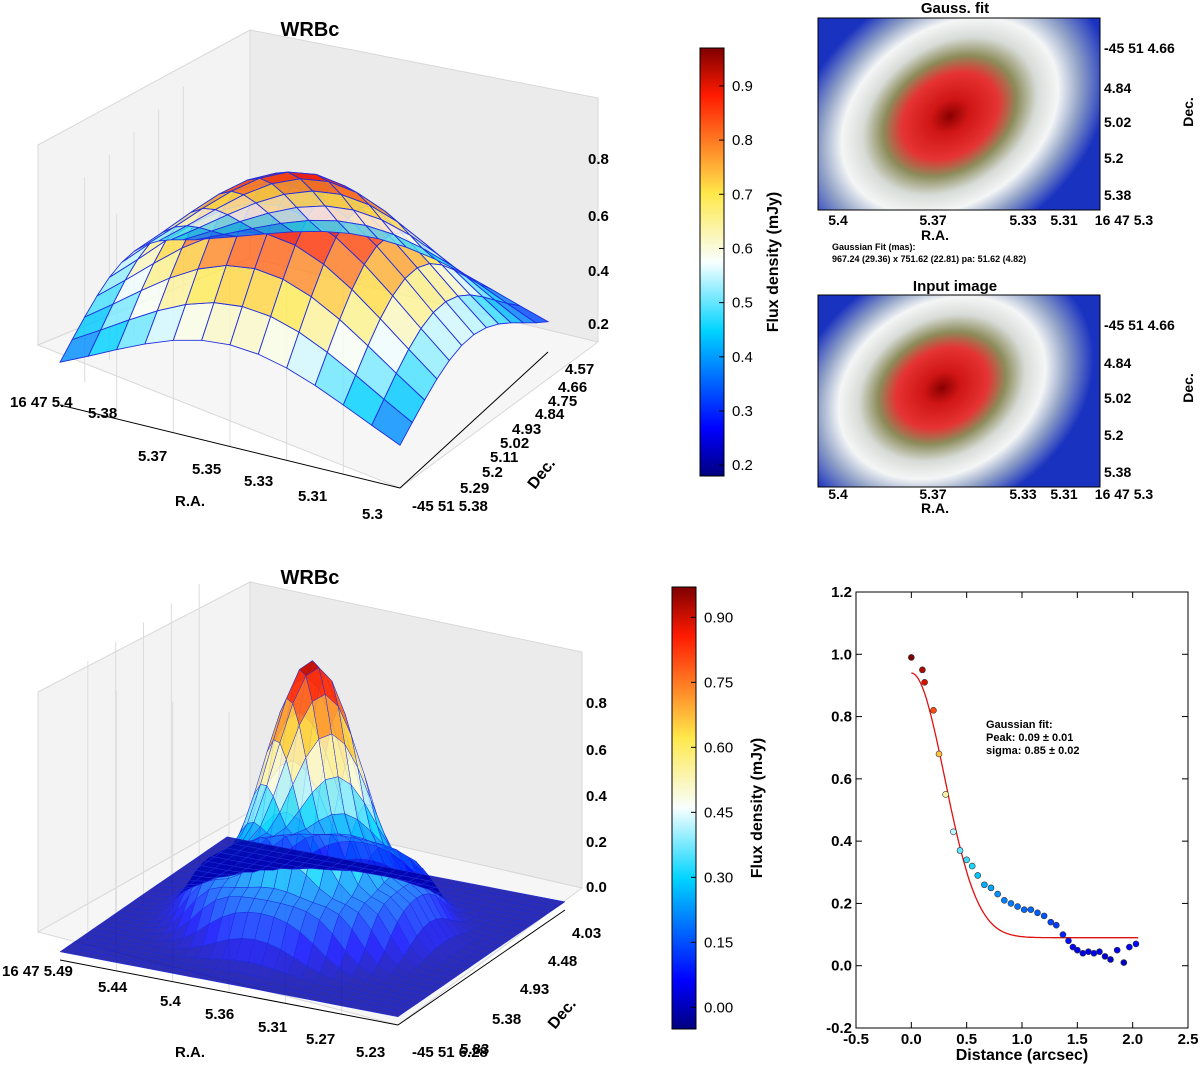  I want to click on top-z-tick: 0.6, so click(598, 216).